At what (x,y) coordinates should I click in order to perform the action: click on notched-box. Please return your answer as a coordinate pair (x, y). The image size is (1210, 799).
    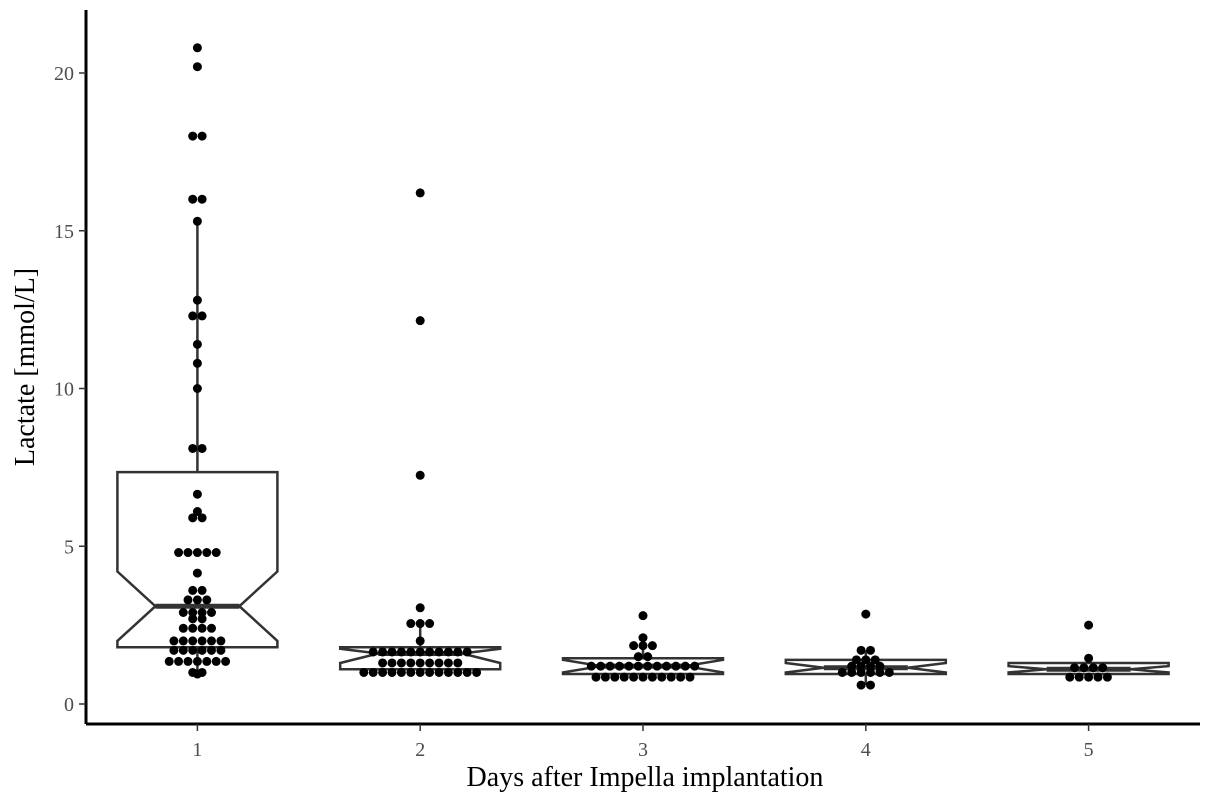
    Looking at the image, I should click on (197, 559).